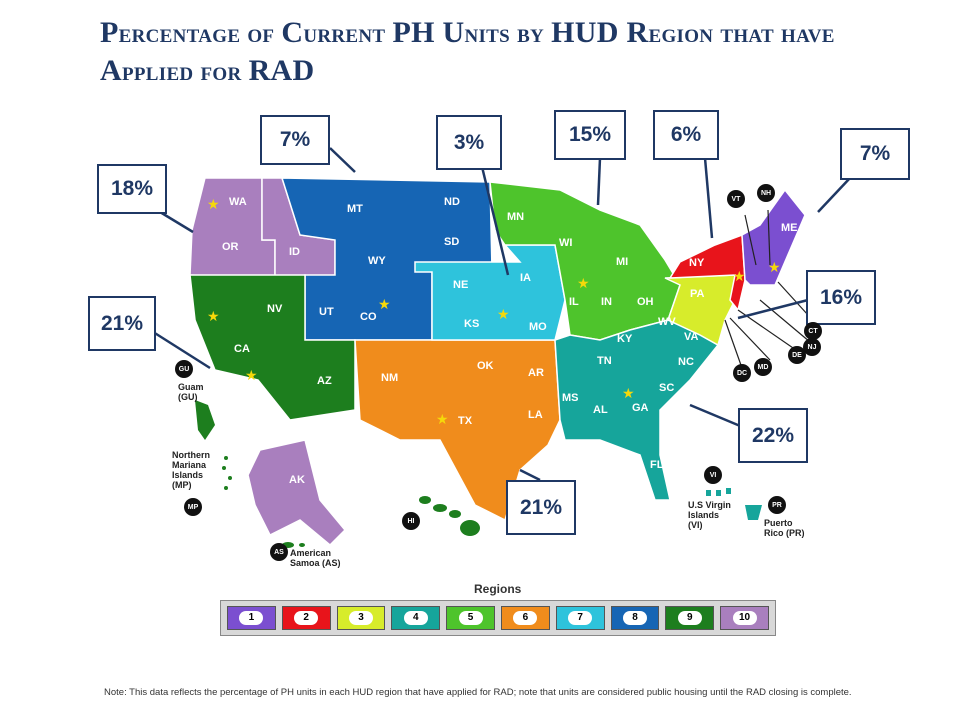  What do you see at coordinates (191, 392) in the screenshot?
I see `label-guam: Guam (GU)` at bounding box center [191, 392].